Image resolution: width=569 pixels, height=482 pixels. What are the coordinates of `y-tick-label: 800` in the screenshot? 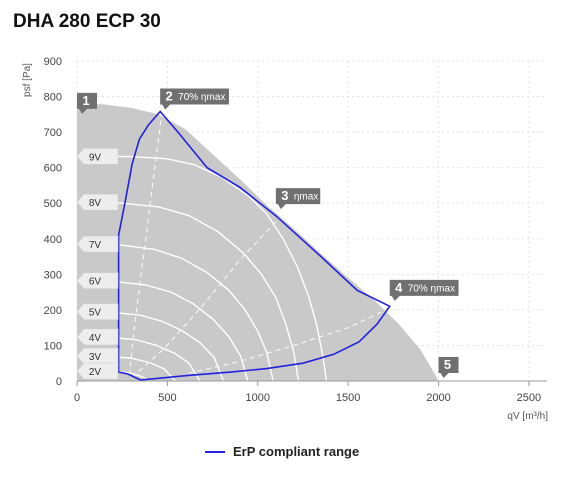 It's located at (53, 98).